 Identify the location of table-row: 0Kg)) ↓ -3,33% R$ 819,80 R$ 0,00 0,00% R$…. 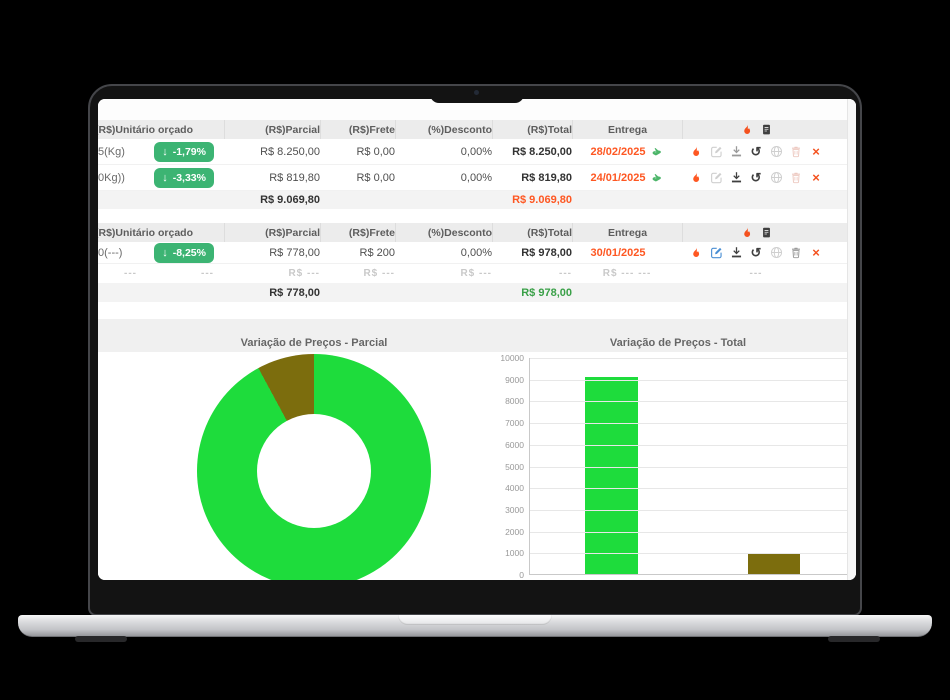
(477, 178).